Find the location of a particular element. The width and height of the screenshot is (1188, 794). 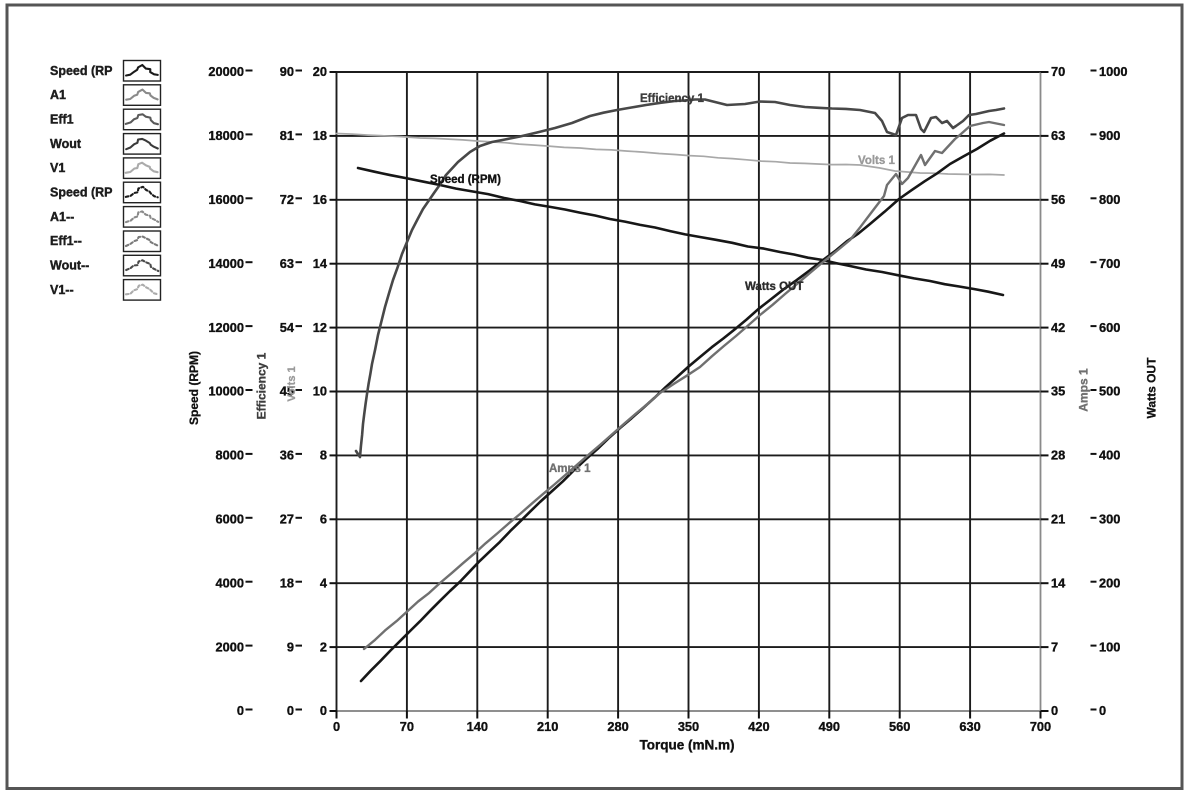

svg-text: 800 is located at coordinates (1109, 199).